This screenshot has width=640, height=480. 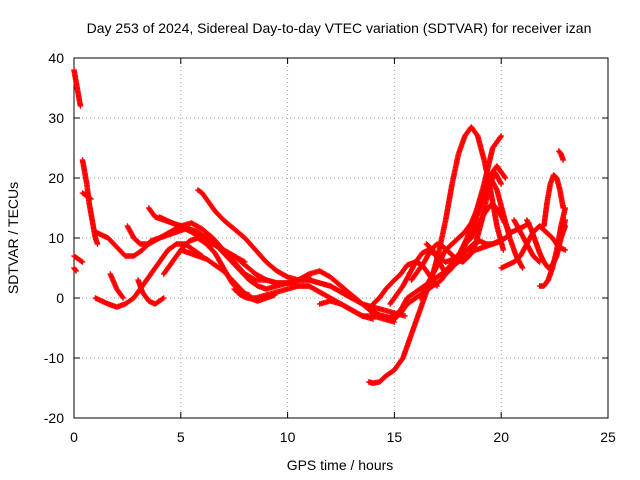 I want to click on x-tick-label: 10, so click(x=288, y=437).